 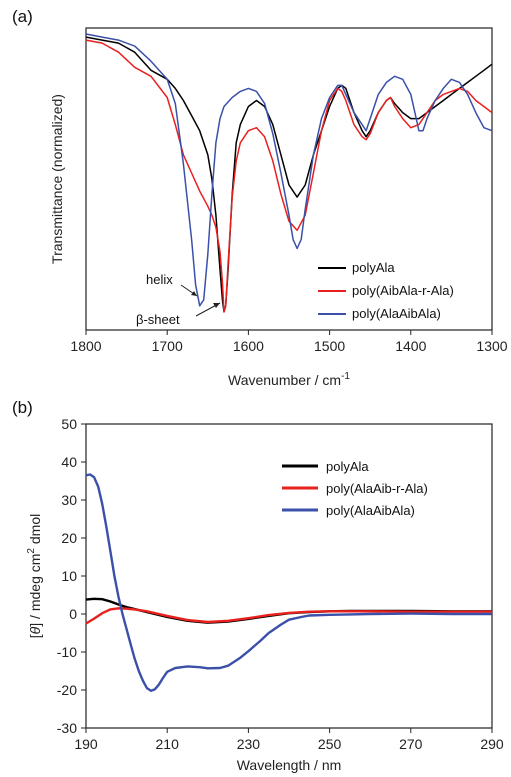 What do you see at coordinates (69, 462) in the screenshot?
I see `y-tick-label-b-40: 40` at bounding box center [69, 462].